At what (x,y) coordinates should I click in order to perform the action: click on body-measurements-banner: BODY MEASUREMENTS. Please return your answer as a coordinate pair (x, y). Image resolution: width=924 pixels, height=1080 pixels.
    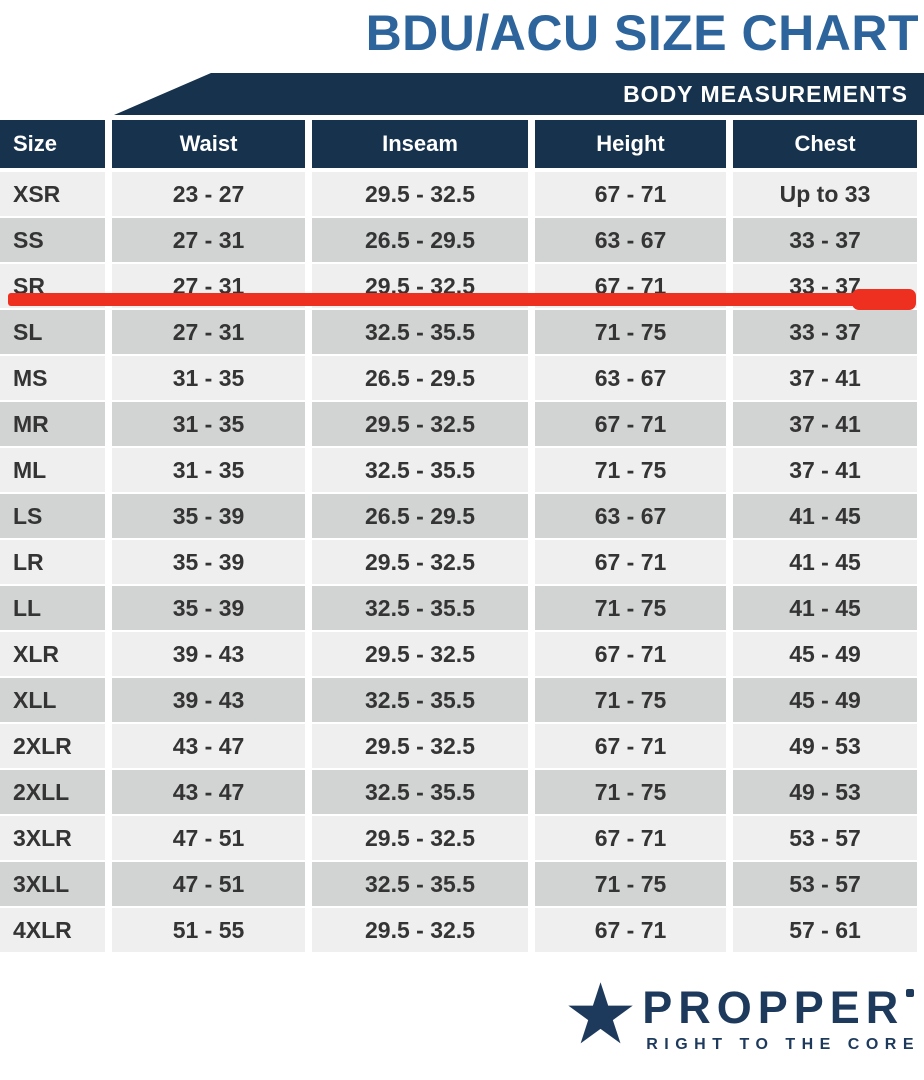
    Looking at the image, I should click on (519, 94).